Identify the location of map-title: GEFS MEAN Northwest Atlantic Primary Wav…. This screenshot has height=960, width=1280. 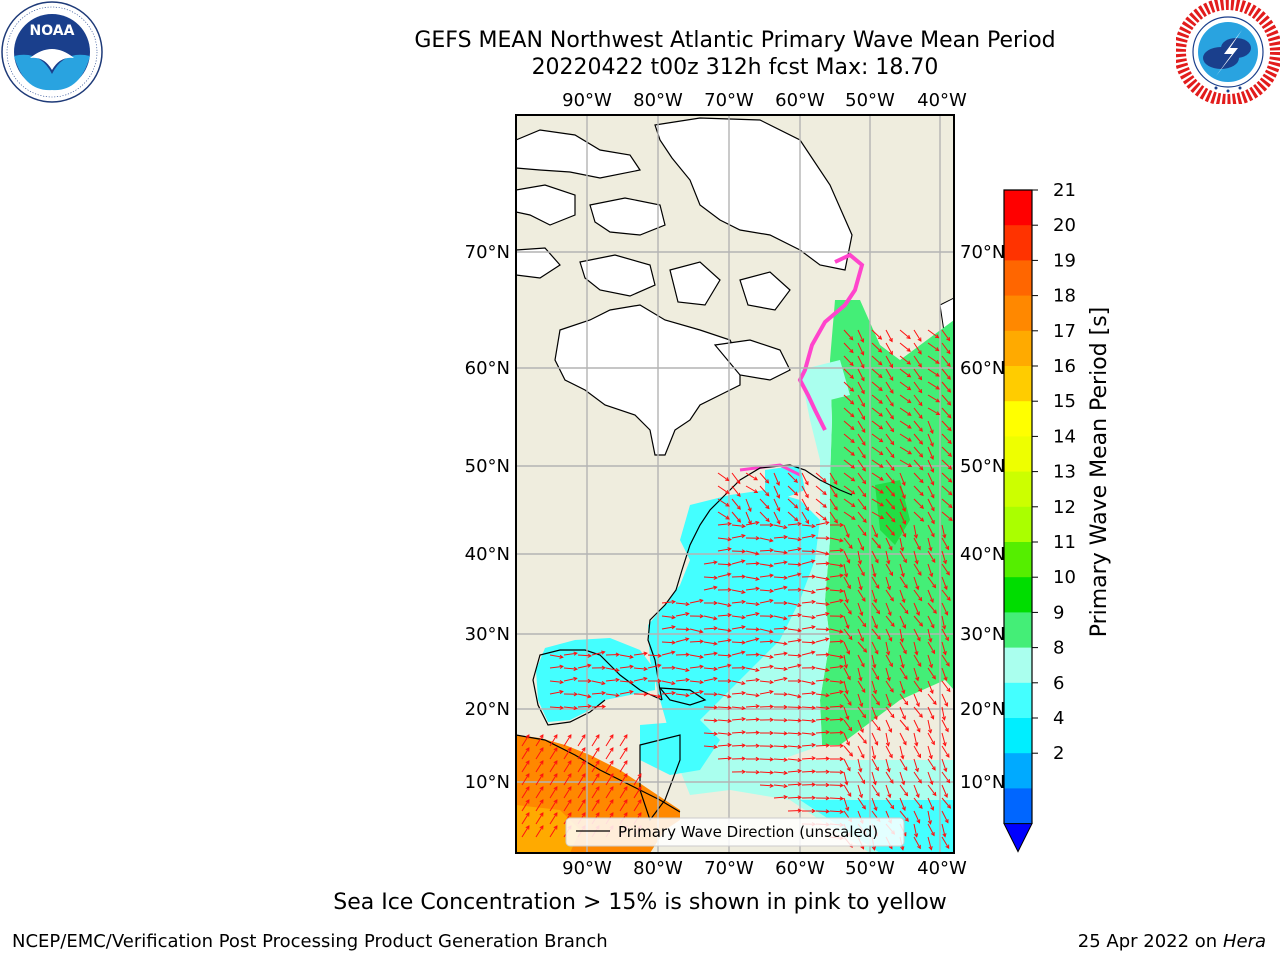
(735, 40).